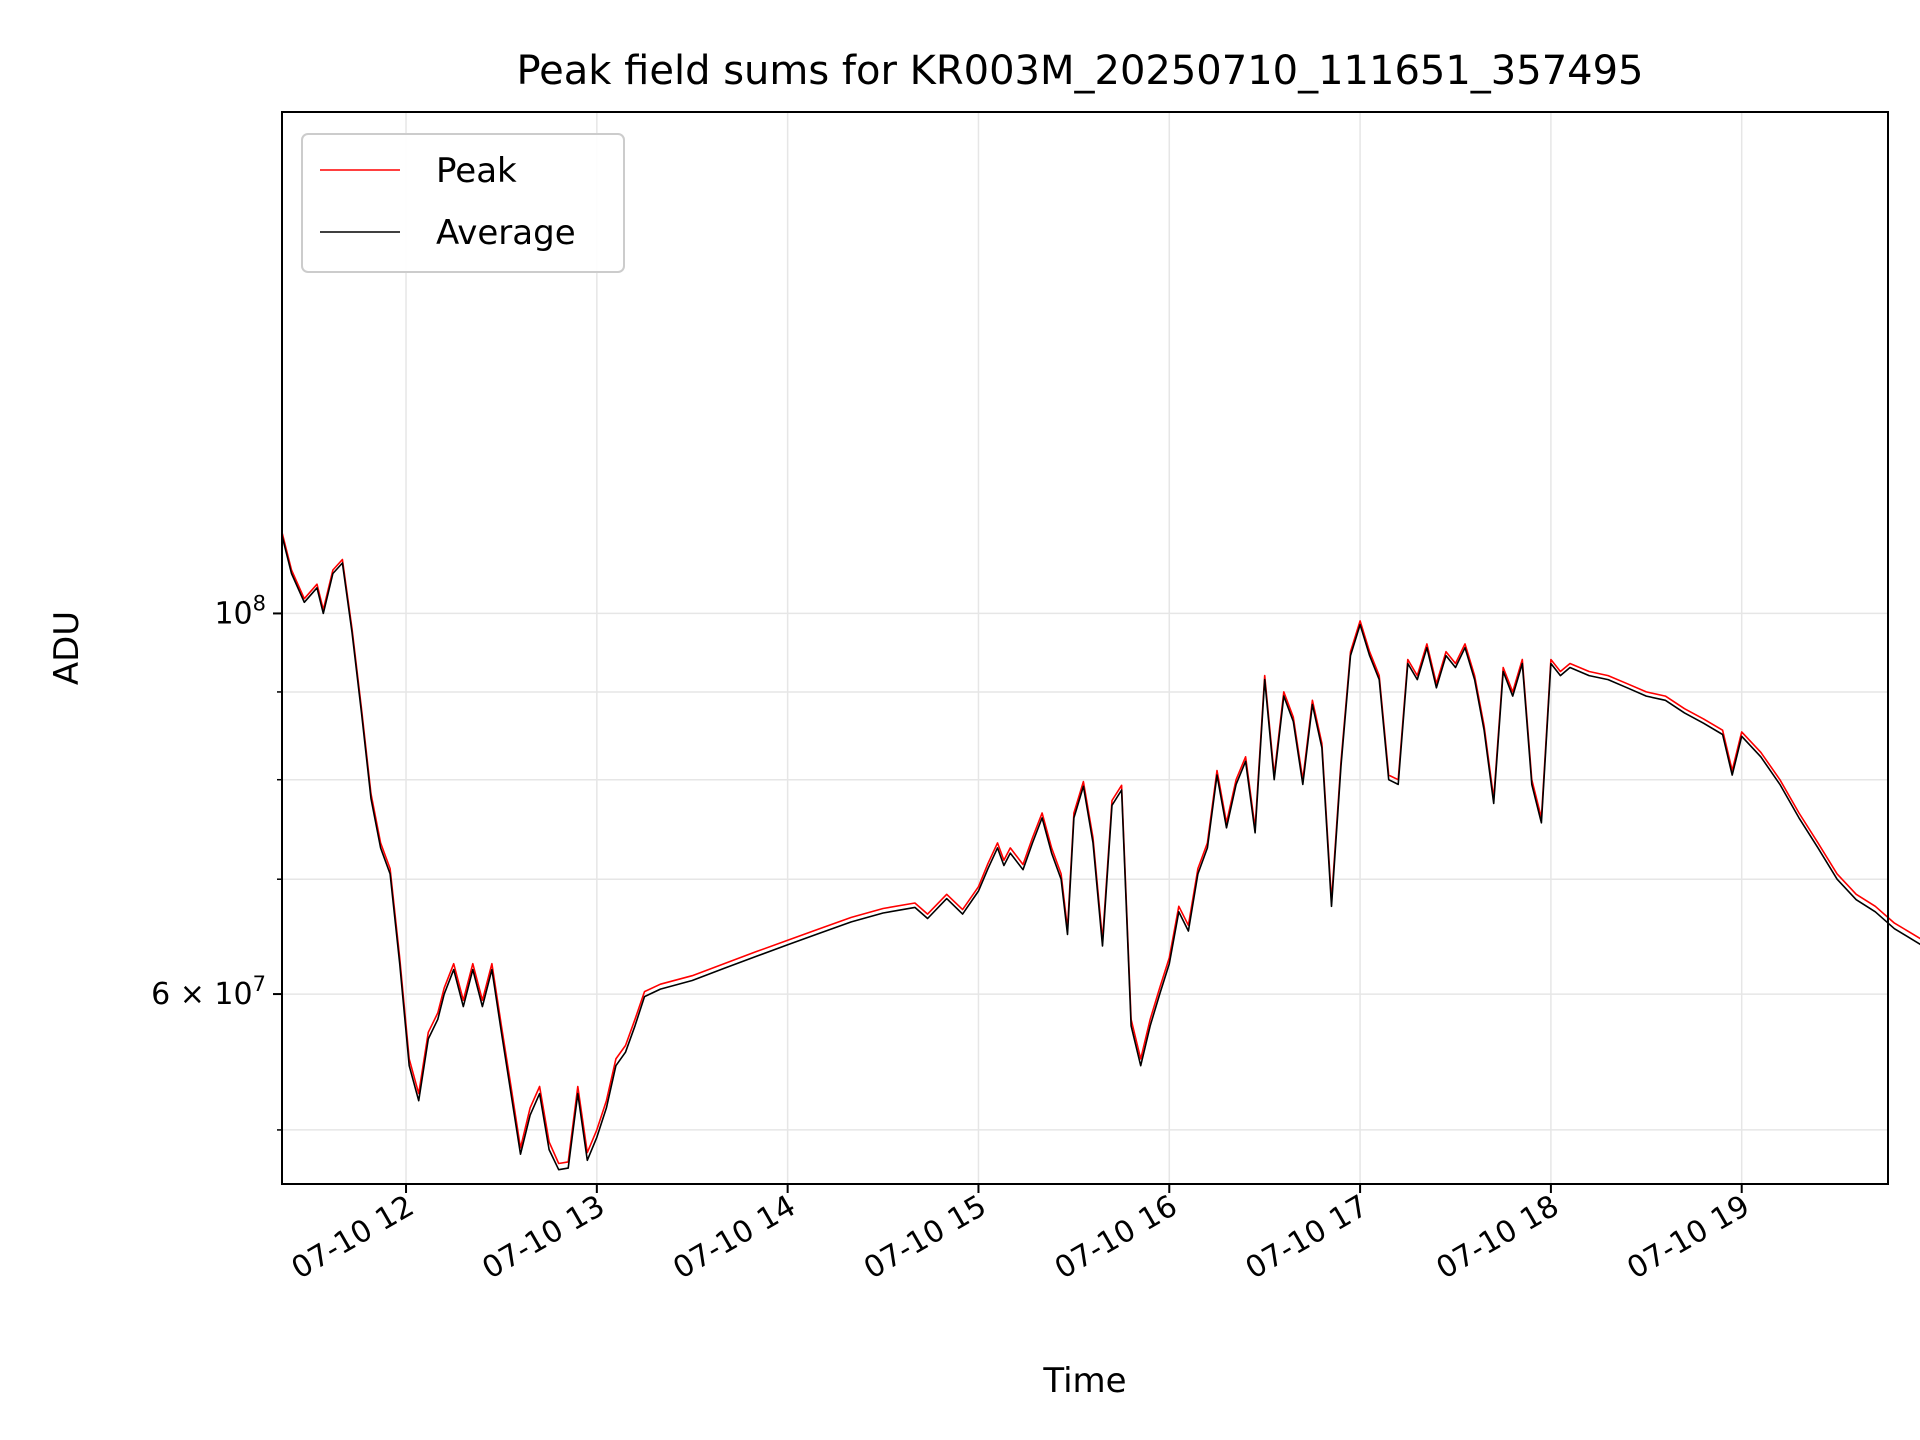 The height and width of the screenshot is (1440, 1920). What do you see at coordinates (1084, 1381) in the screenshot?
I see `x-axis-label: Time` at bounding box center [1084, 1381].